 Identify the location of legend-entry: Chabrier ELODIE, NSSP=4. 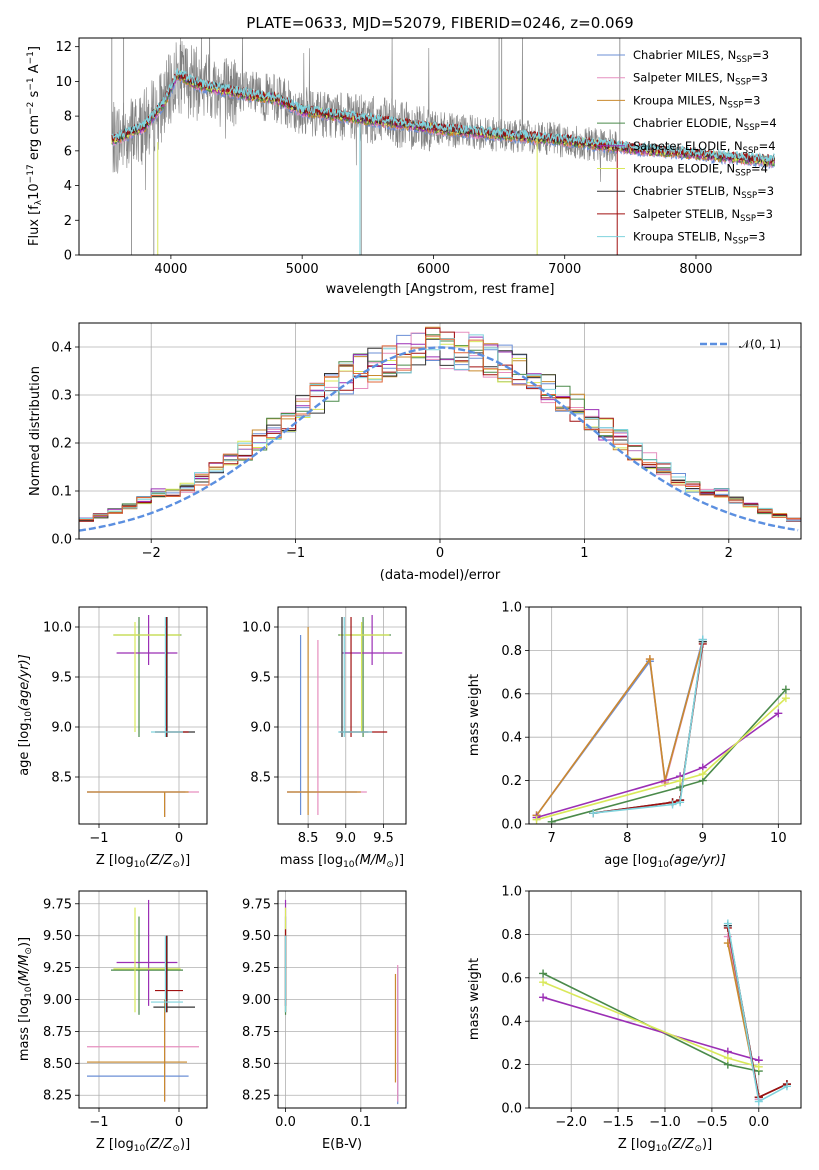
(705, 124).